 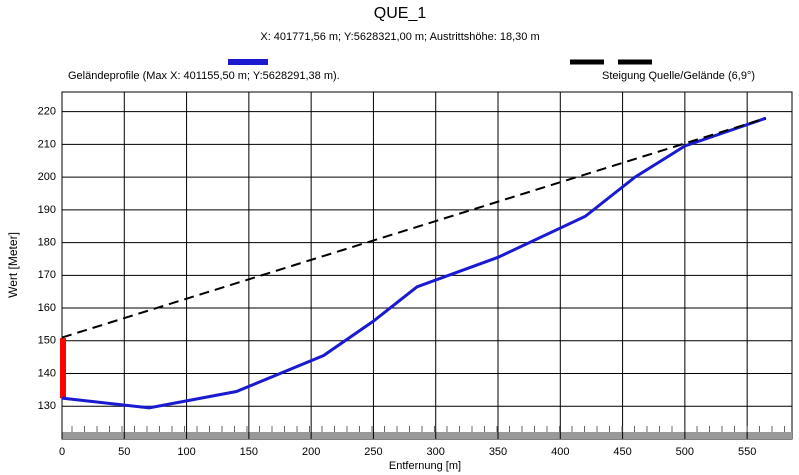 What do you see at coordinates (47, 242) in the screenshot?
I see `y-tick-label: 180` at bounding box center [47, 242].